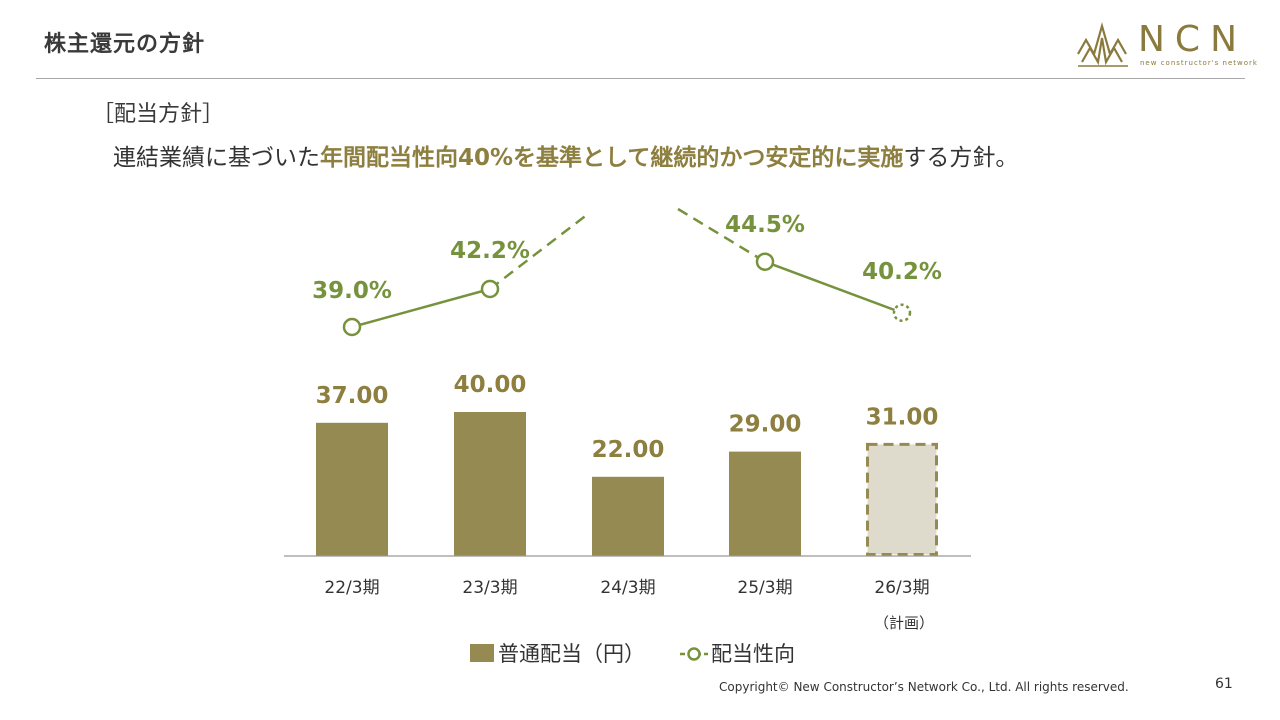  I want to click on logo-text: NCN, so click(1192, 39).